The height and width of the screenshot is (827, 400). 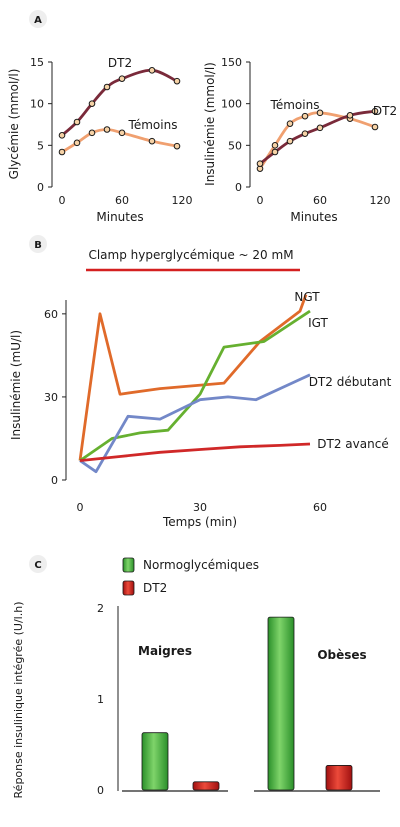 What do you see at coordinates (40, 145) in the screenshot?
I see `y-tick-label: 5` at bounding box center [40, 145].